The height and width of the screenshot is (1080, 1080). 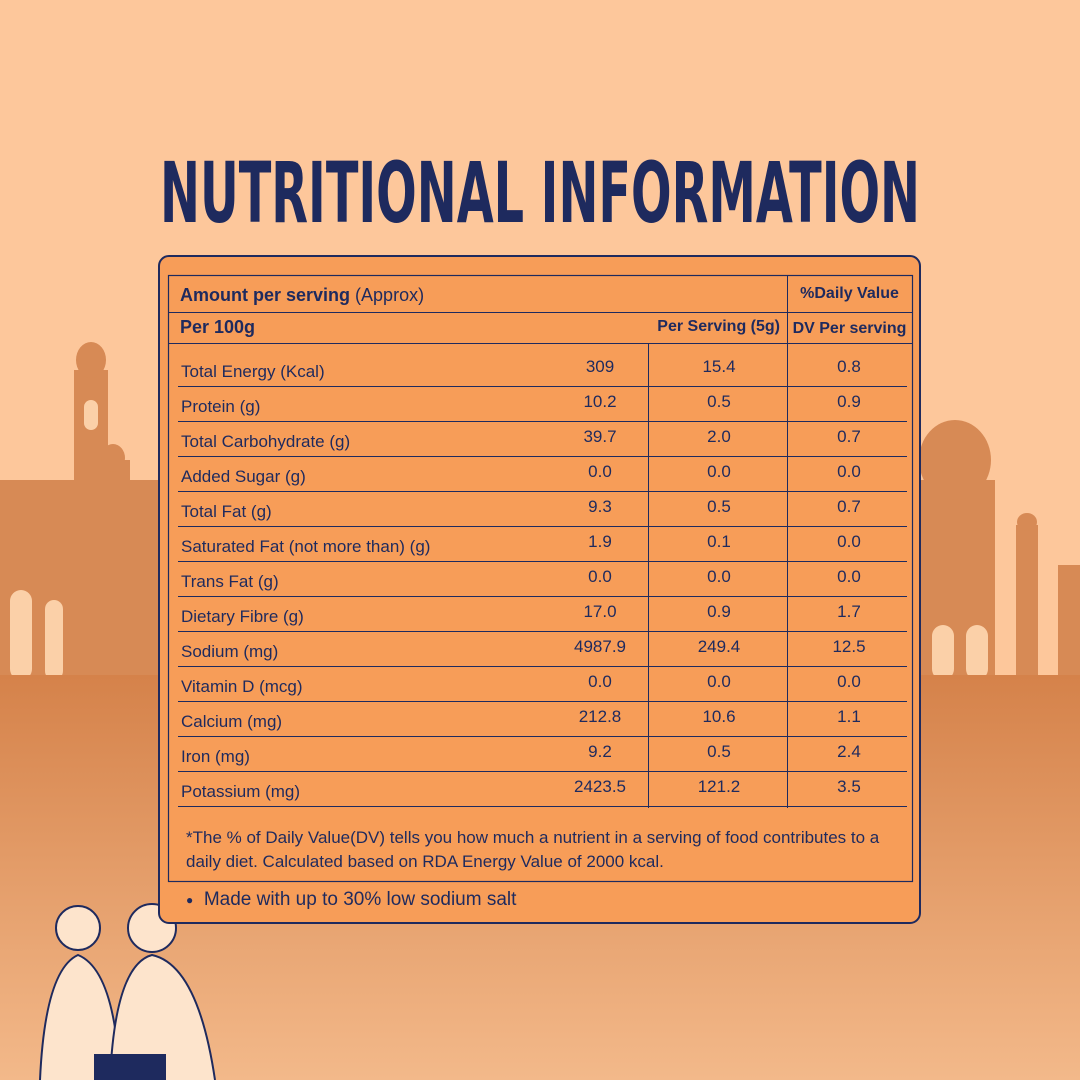 I want to click on nutrient-name: Added Sugar (g), so click(x=243, y=476).